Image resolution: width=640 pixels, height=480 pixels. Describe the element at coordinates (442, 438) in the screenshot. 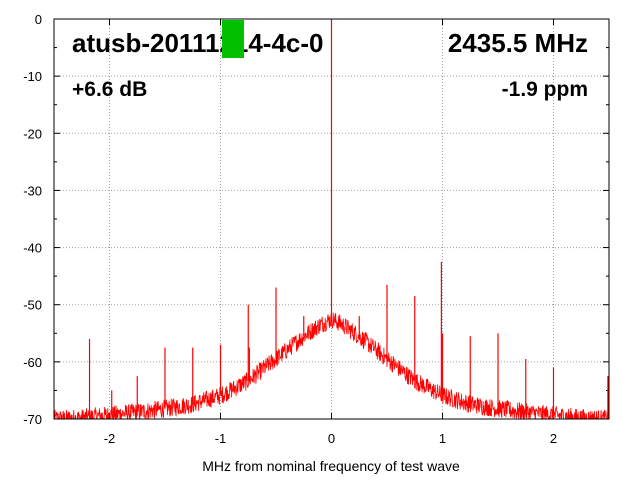

I see `x-tick-label: 1` at that location.